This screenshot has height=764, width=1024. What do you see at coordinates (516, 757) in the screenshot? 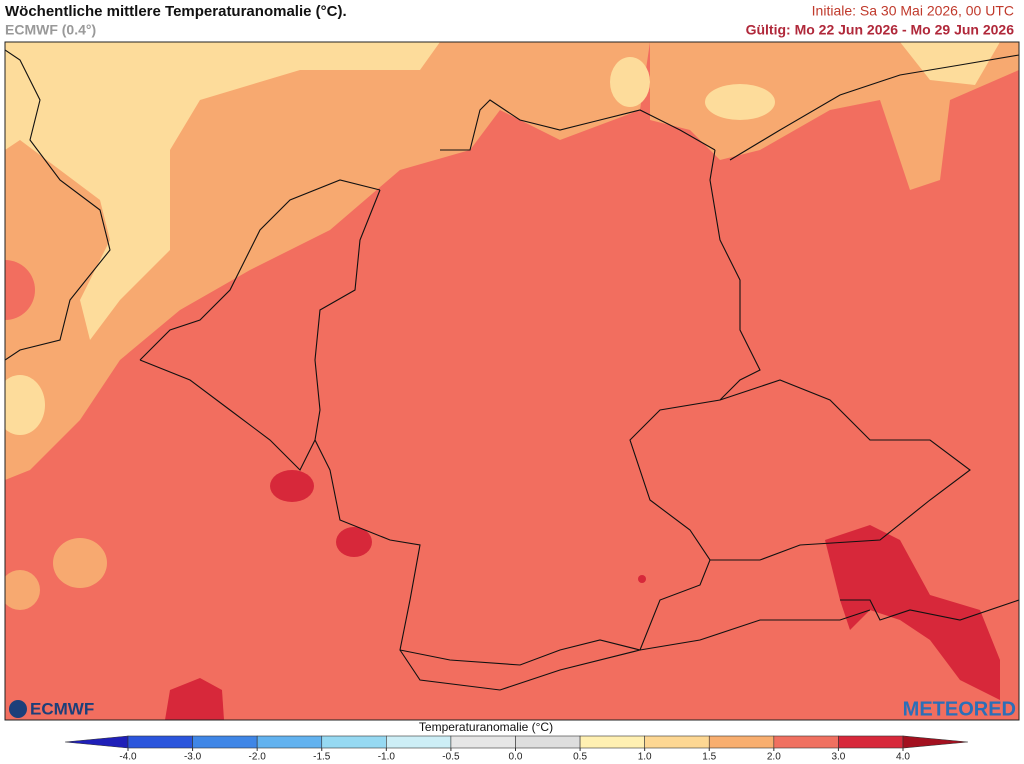
I see `colorbar-tick-label: 0.0` at bounding box center [516, 757].